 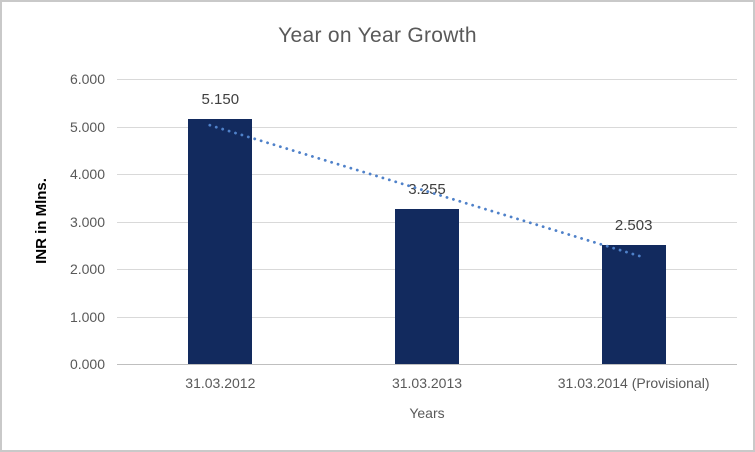 What do you see at coordinates (427, 79) in the screenshot?
I see `gridline` at bounding box center [427, 79].